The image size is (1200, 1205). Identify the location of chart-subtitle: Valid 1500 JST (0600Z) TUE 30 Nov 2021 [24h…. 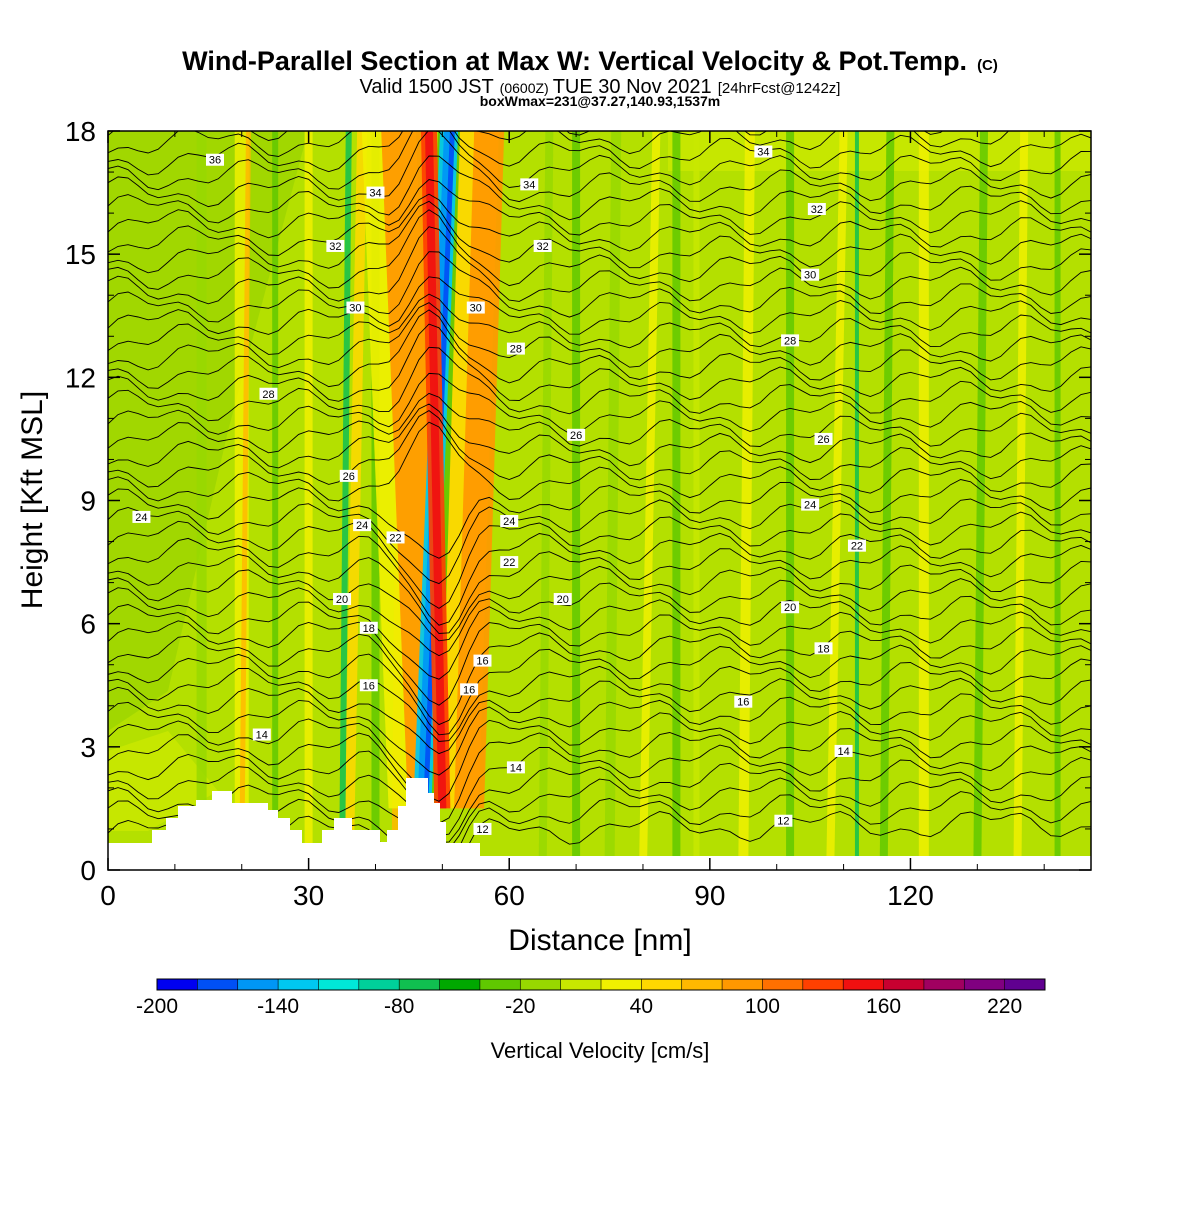
(600, 87).